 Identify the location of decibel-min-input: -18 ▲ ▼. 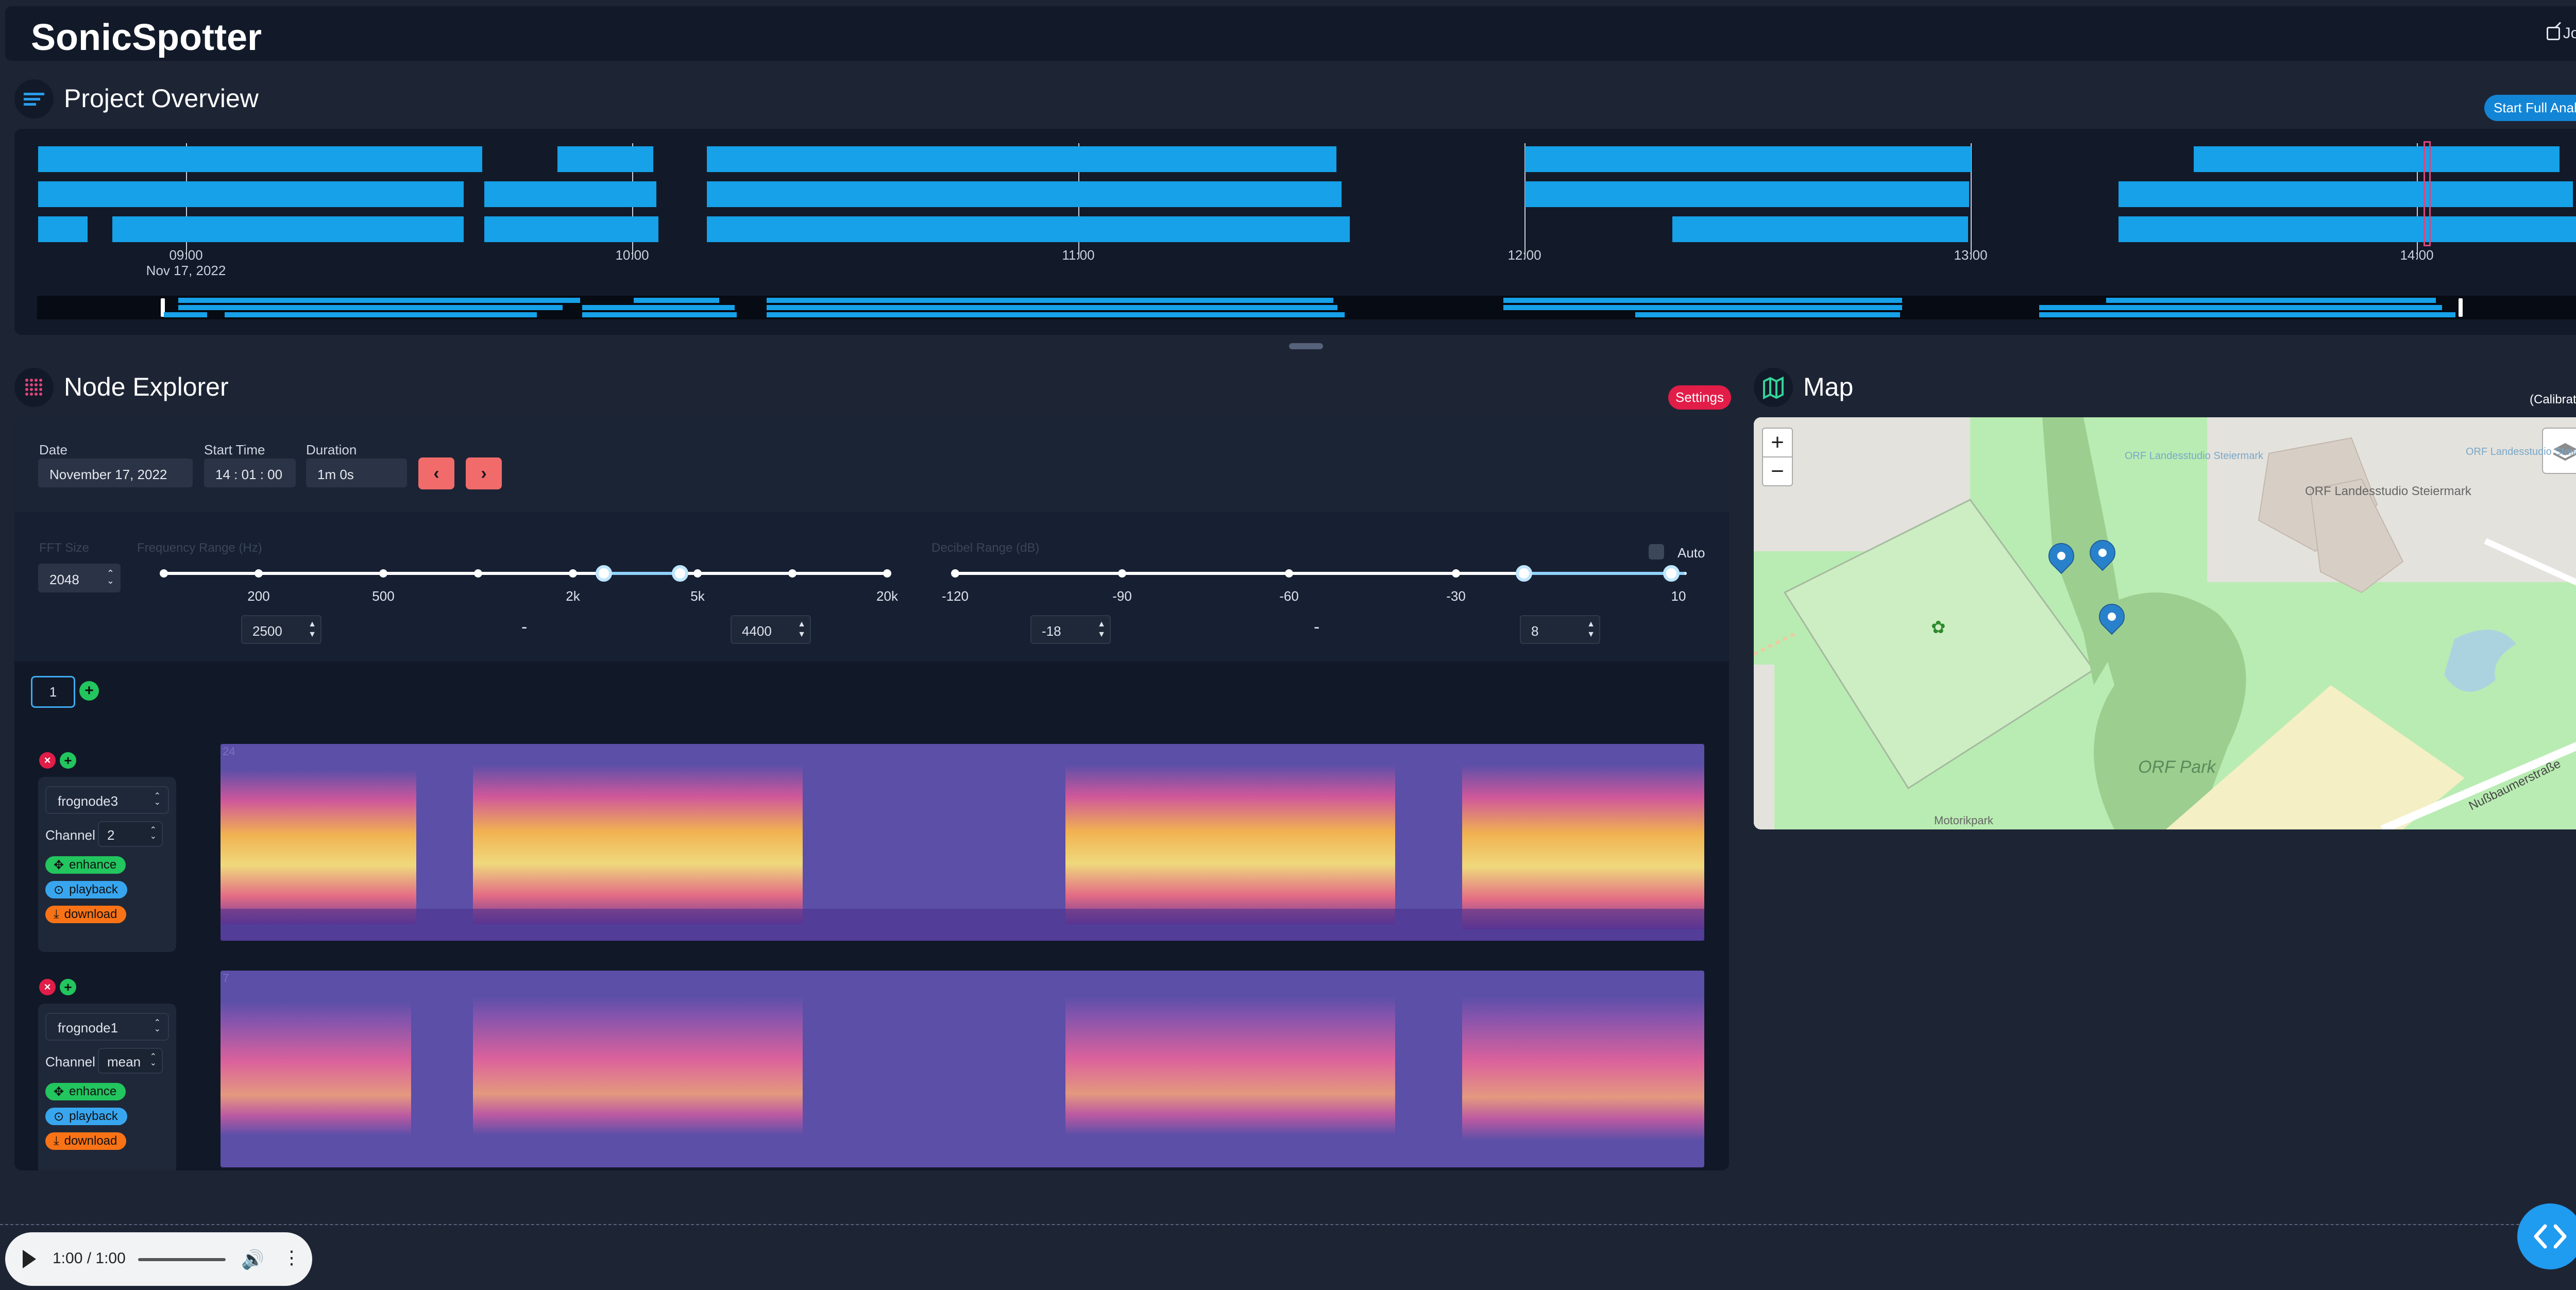
(1070, 630).